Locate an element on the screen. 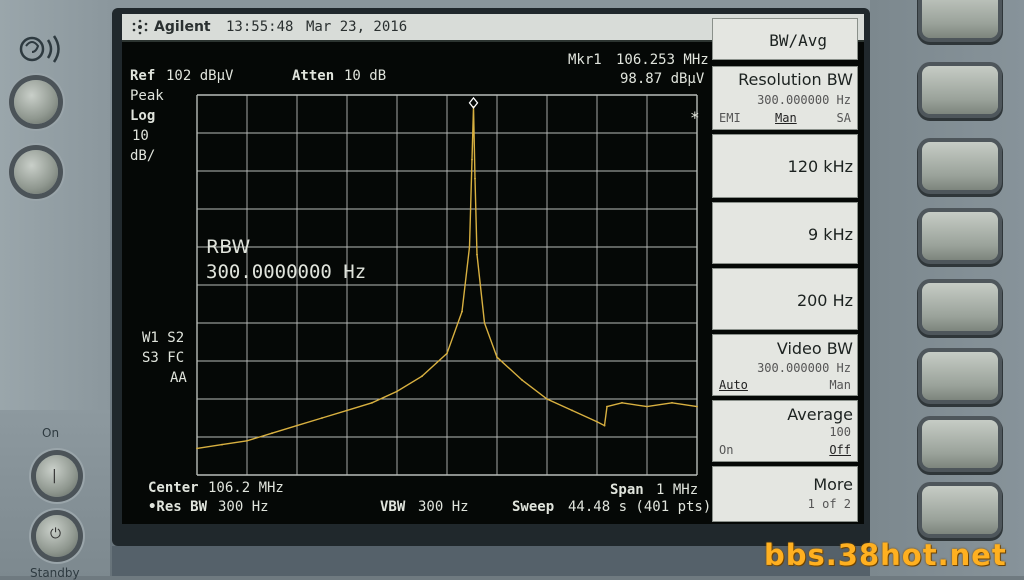 This screenshot has width=1024, height=580. trace-flags-line2: S3 FC is located at coordinates (163, 358).